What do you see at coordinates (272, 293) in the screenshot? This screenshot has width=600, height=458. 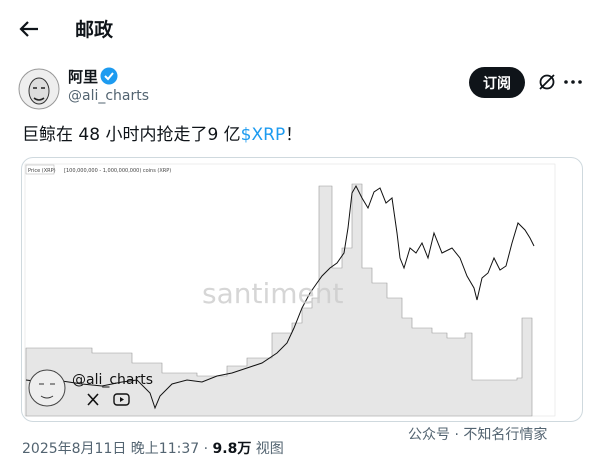 I see `brand-watermark: santiment` at bounding box center [272, 293].